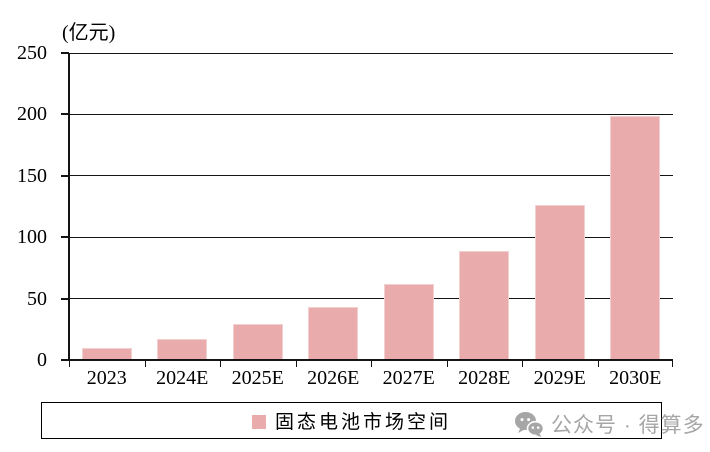  Describe the element at coordinates (69, 207) in the screenshot. I see `y-axis-line` at that location.